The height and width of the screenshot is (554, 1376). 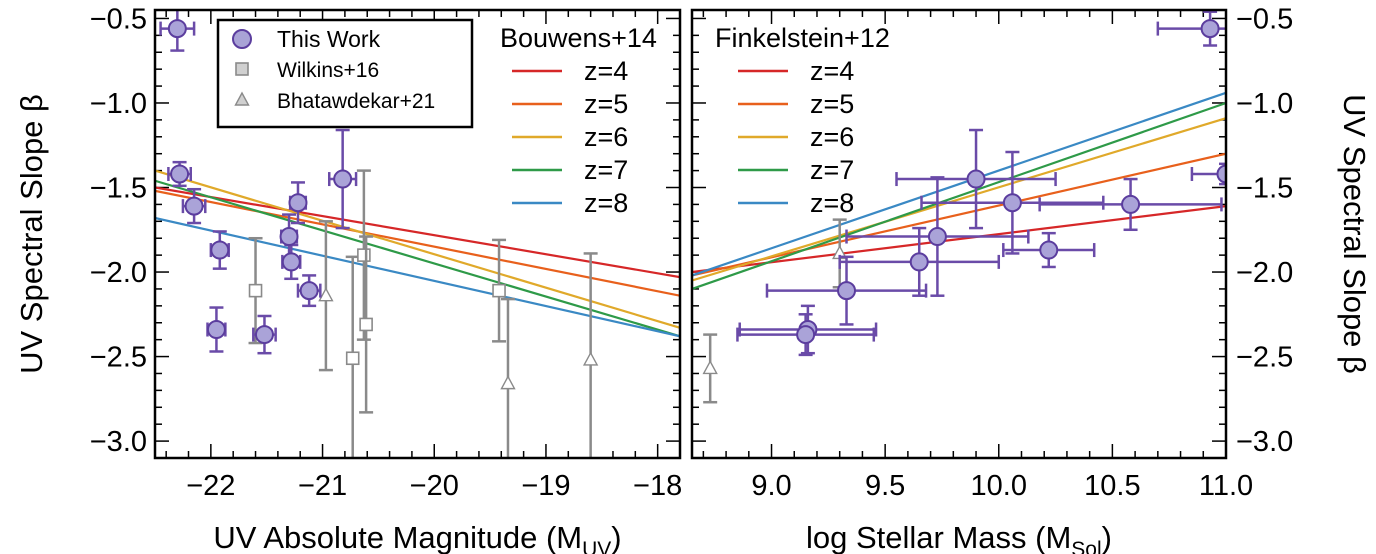 I want to click on x-tick-label: −21, so click(x=322, y=486).